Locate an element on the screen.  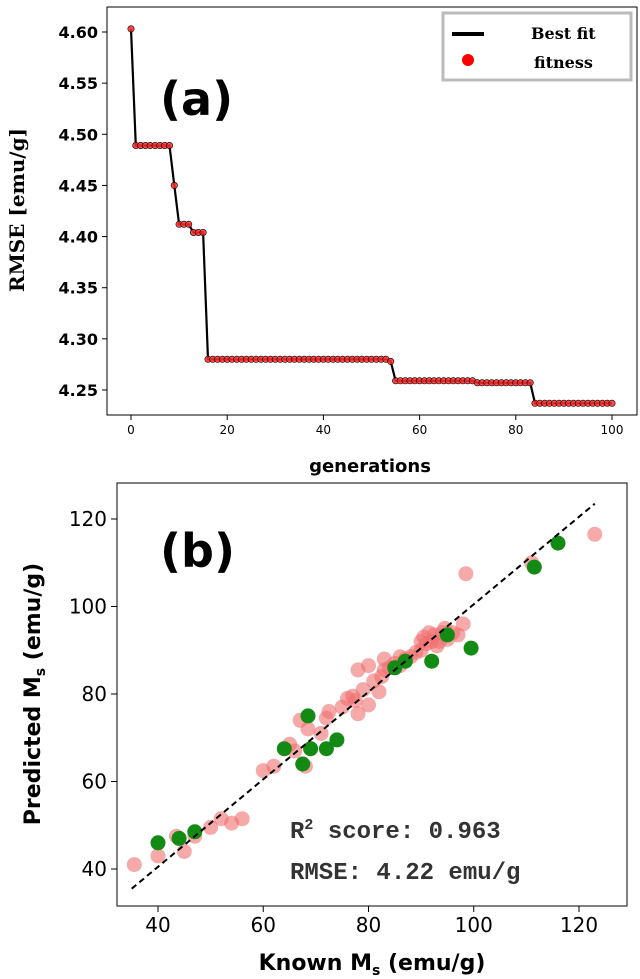
panel-a-legend: Best fit fitness is located at coordinates (537, 46).